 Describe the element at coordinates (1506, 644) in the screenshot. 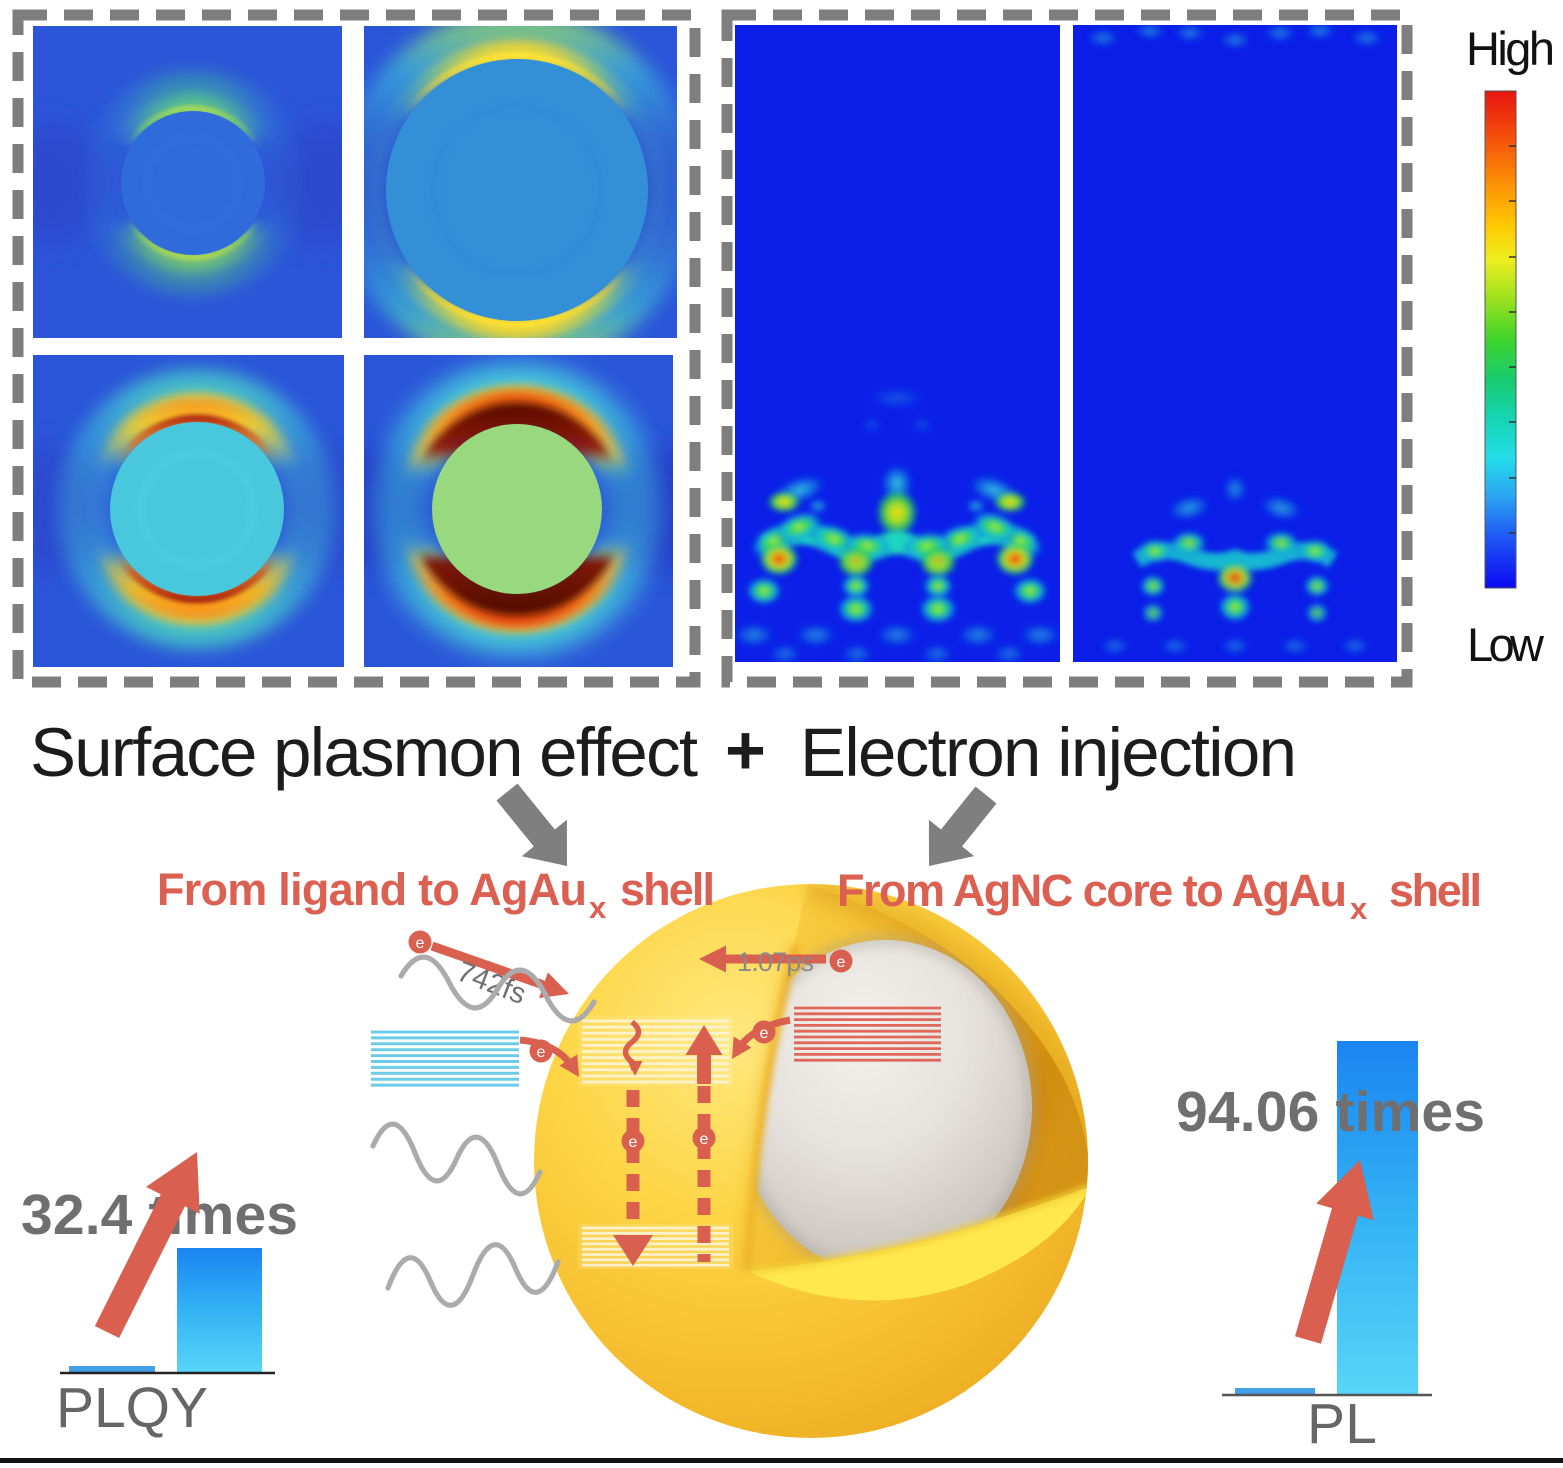

I see `svg-text: Low` at that location.